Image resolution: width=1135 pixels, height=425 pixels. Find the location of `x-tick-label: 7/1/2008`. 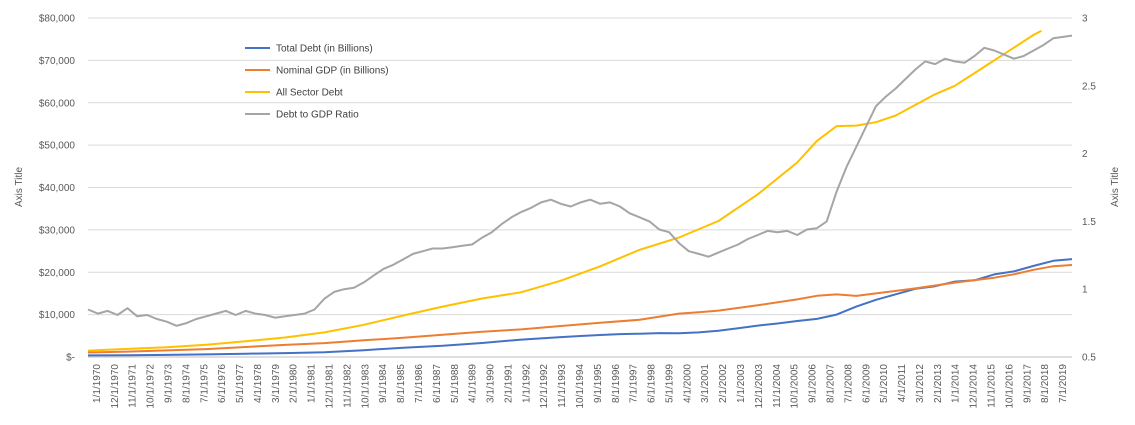

x-tick-label: 7/1/2008 is located at coordinates (848, 383).